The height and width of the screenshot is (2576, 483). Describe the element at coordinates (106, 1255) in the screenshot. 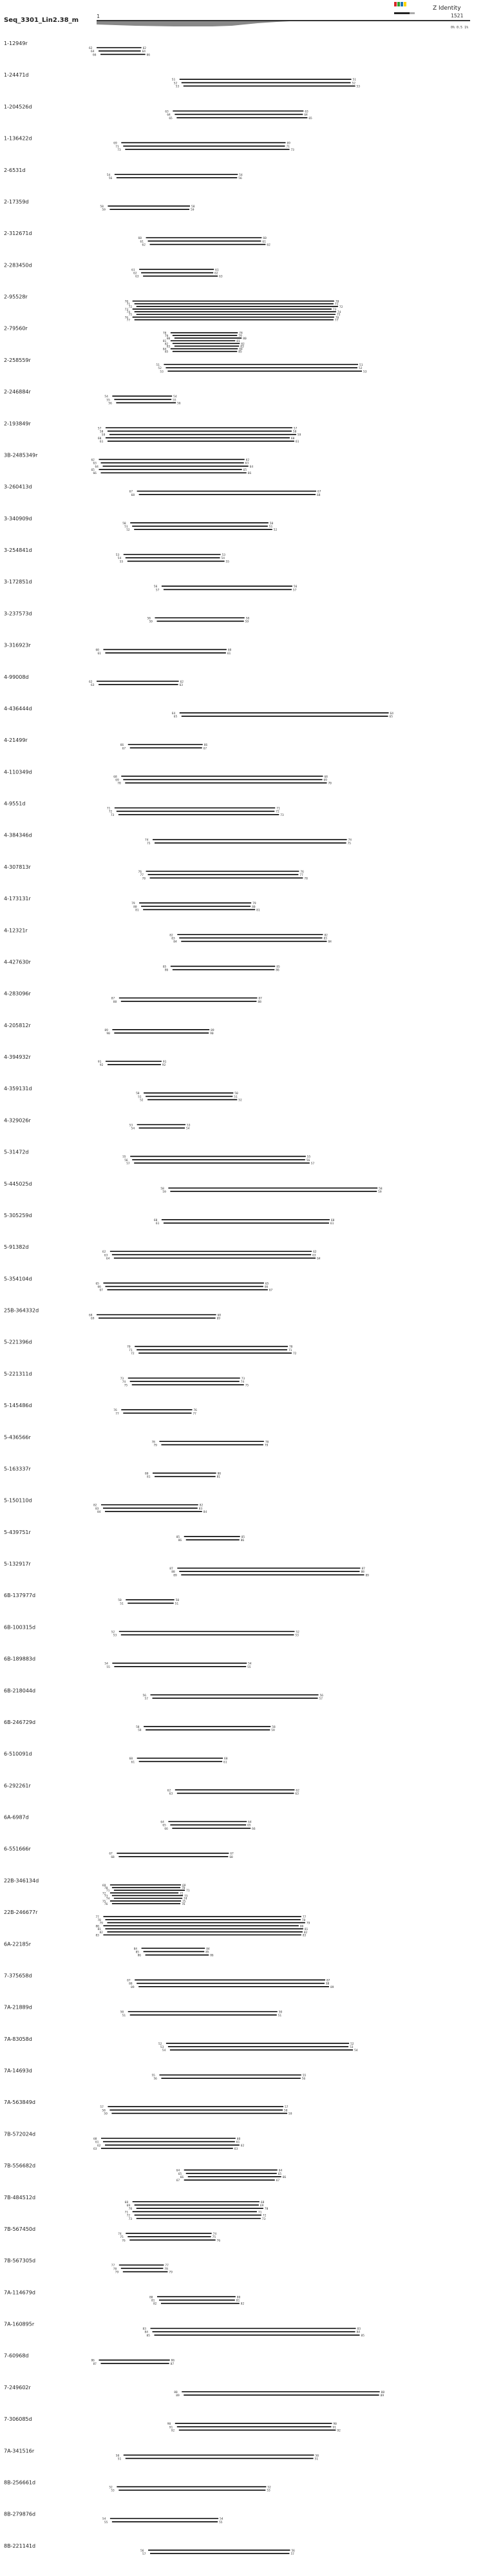

I see `segment-start: 63` at that location.